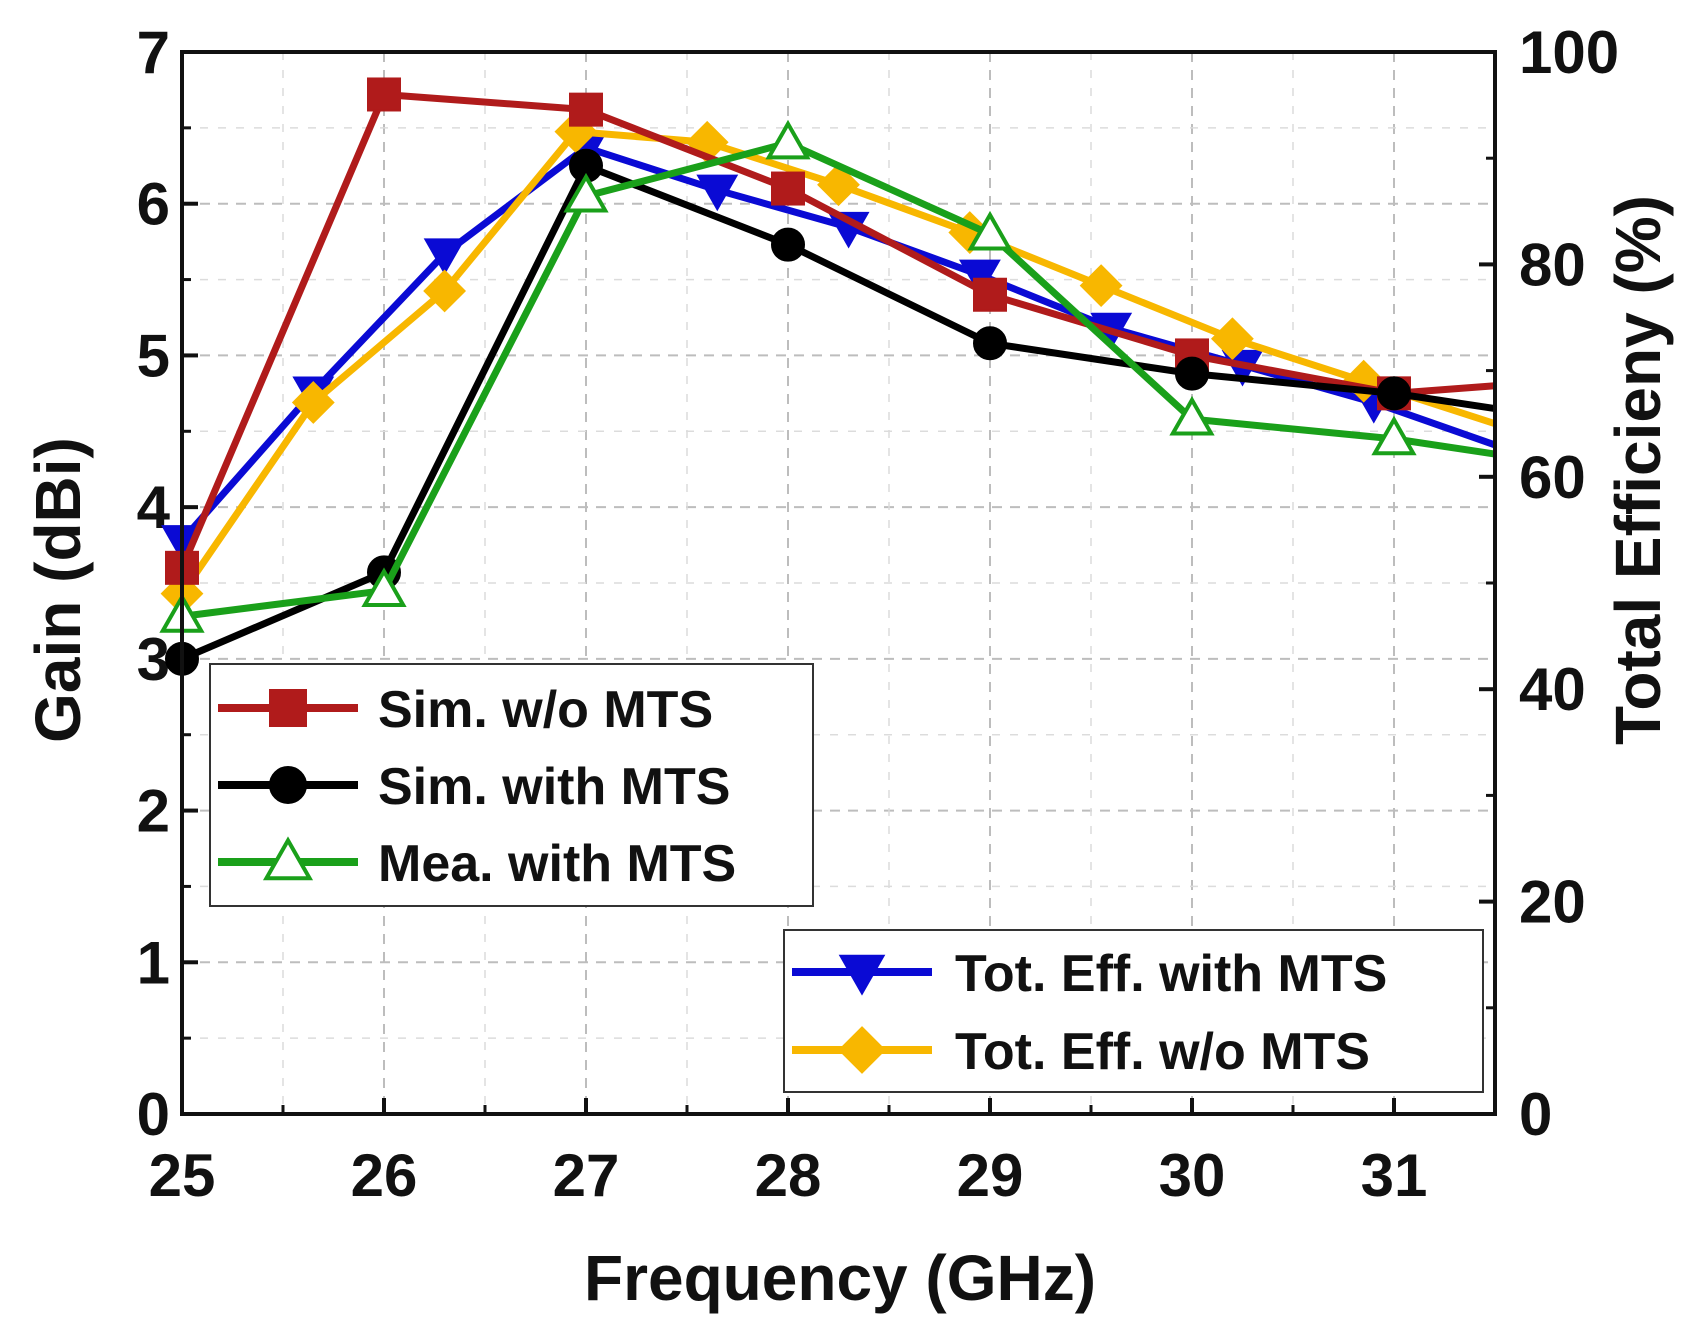 This screenshot has height=1318, width=1703. What do you see at coordinates (586, 1175) in the screenshot?
I see `x-tick-label: 27` at bounding box center [586, 1175].